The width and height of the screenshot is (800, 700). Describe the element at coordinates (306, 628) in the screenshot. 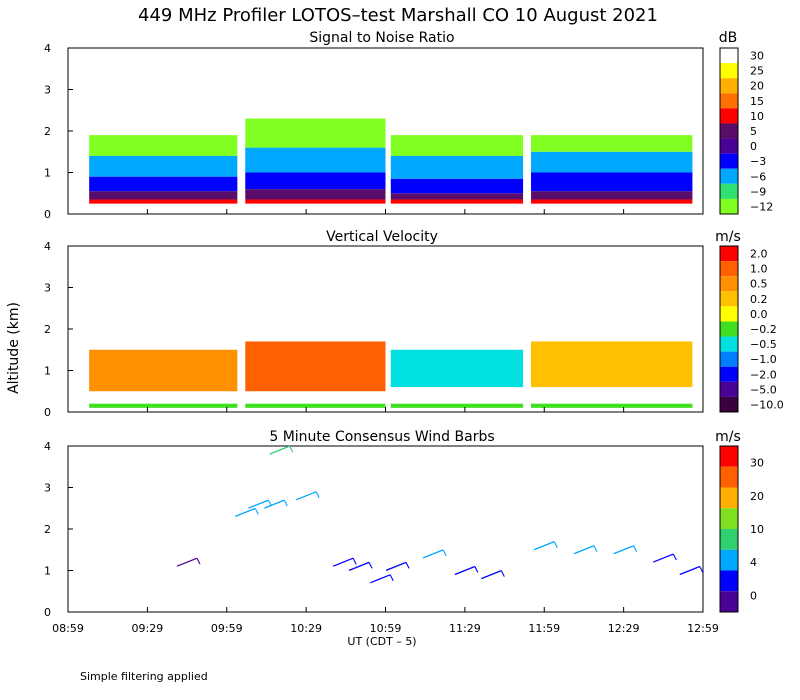

I see `x-tick-label: 10:29` at that location.